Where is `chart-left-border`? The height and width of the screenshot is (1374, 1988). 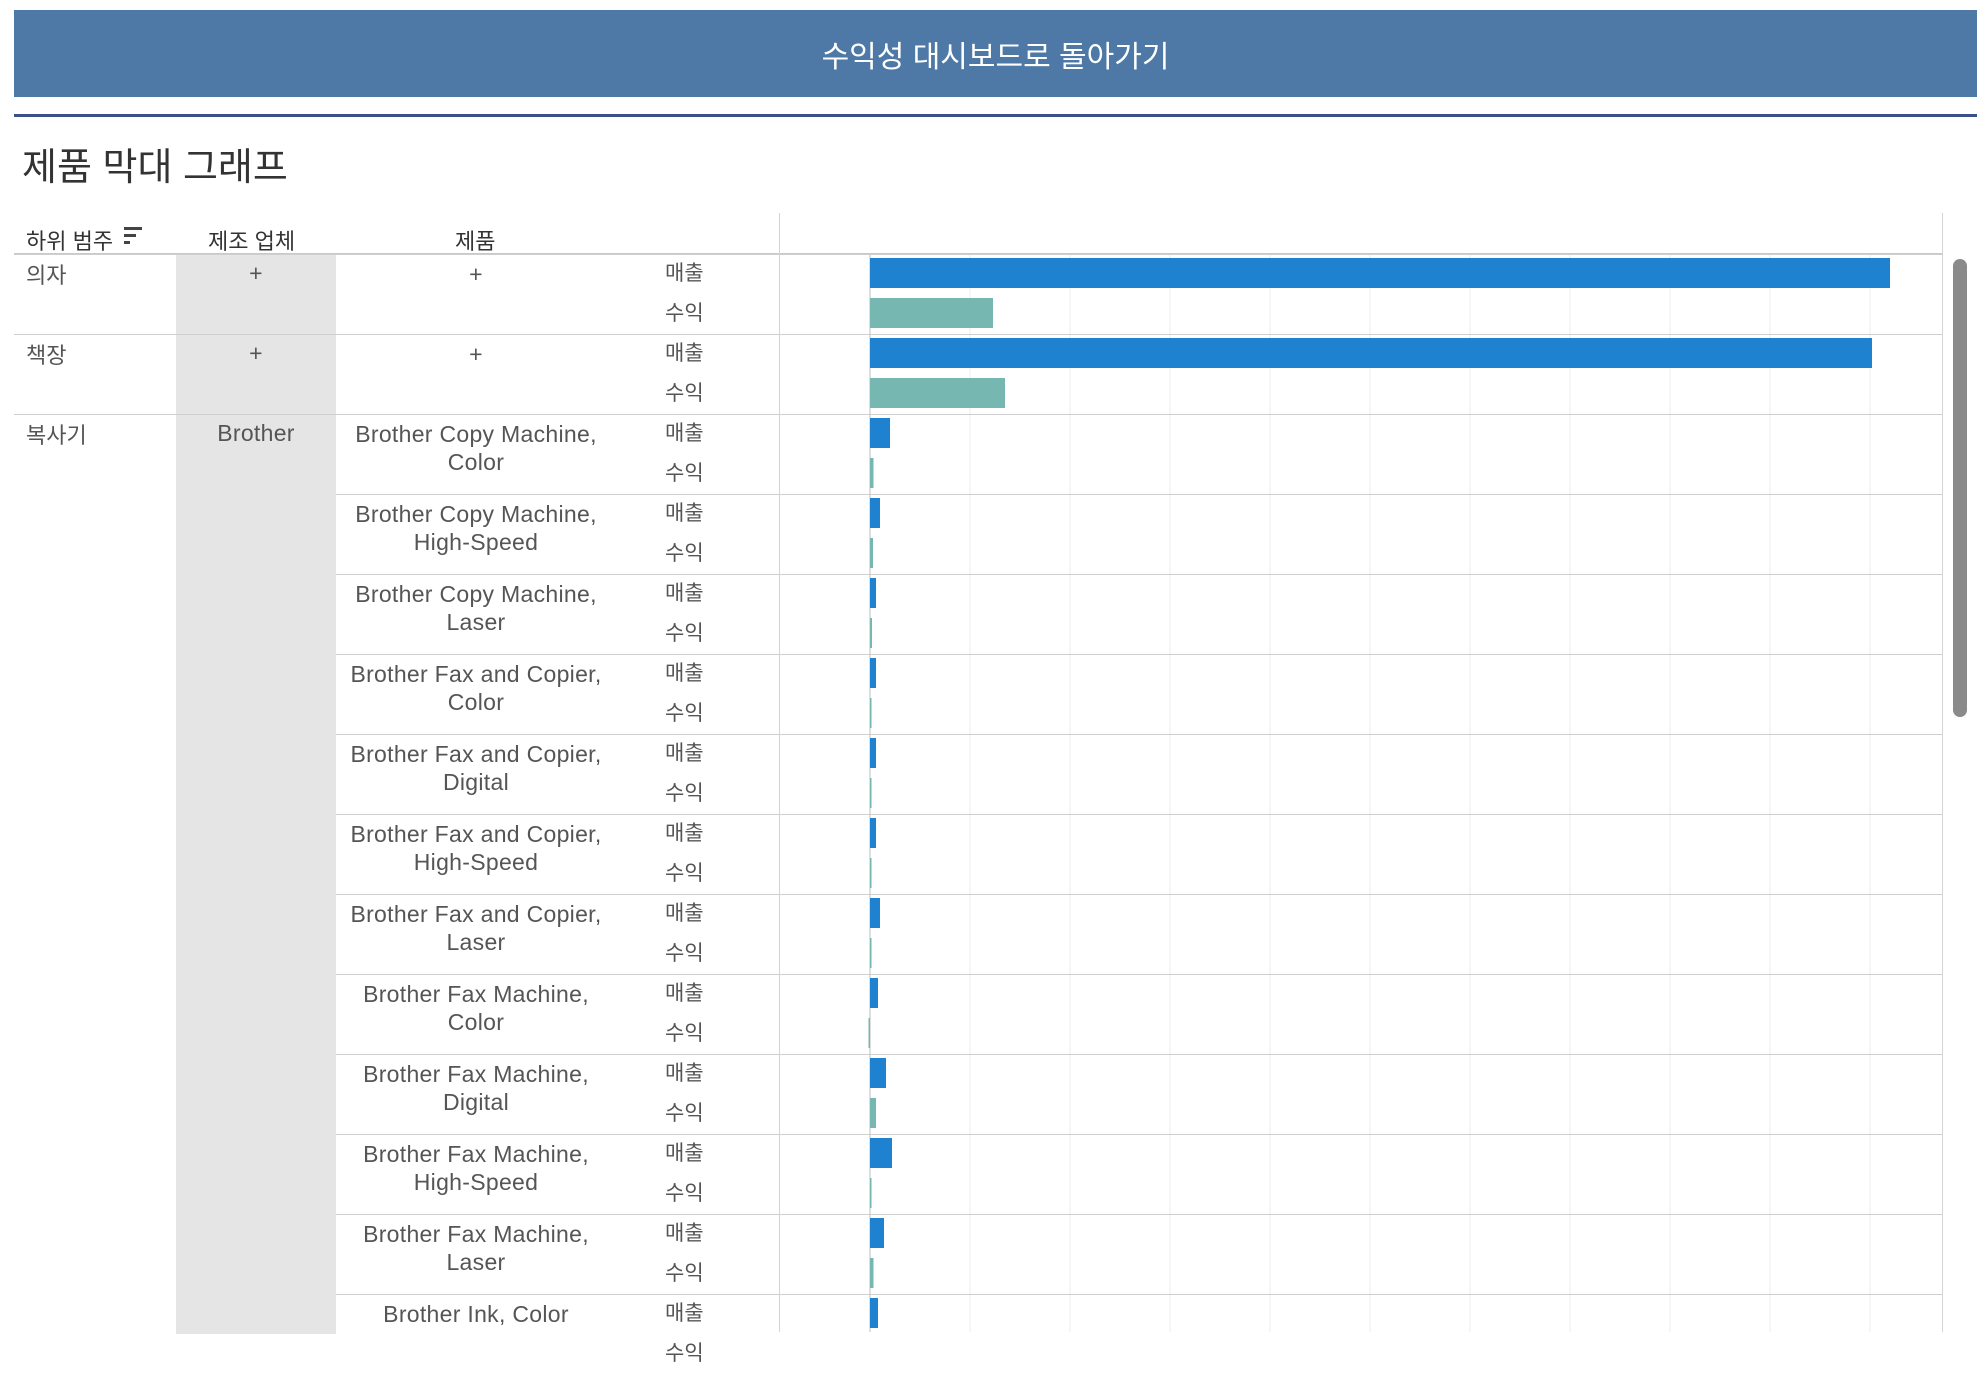
chart-left-border is located at coordinates (779, 772).